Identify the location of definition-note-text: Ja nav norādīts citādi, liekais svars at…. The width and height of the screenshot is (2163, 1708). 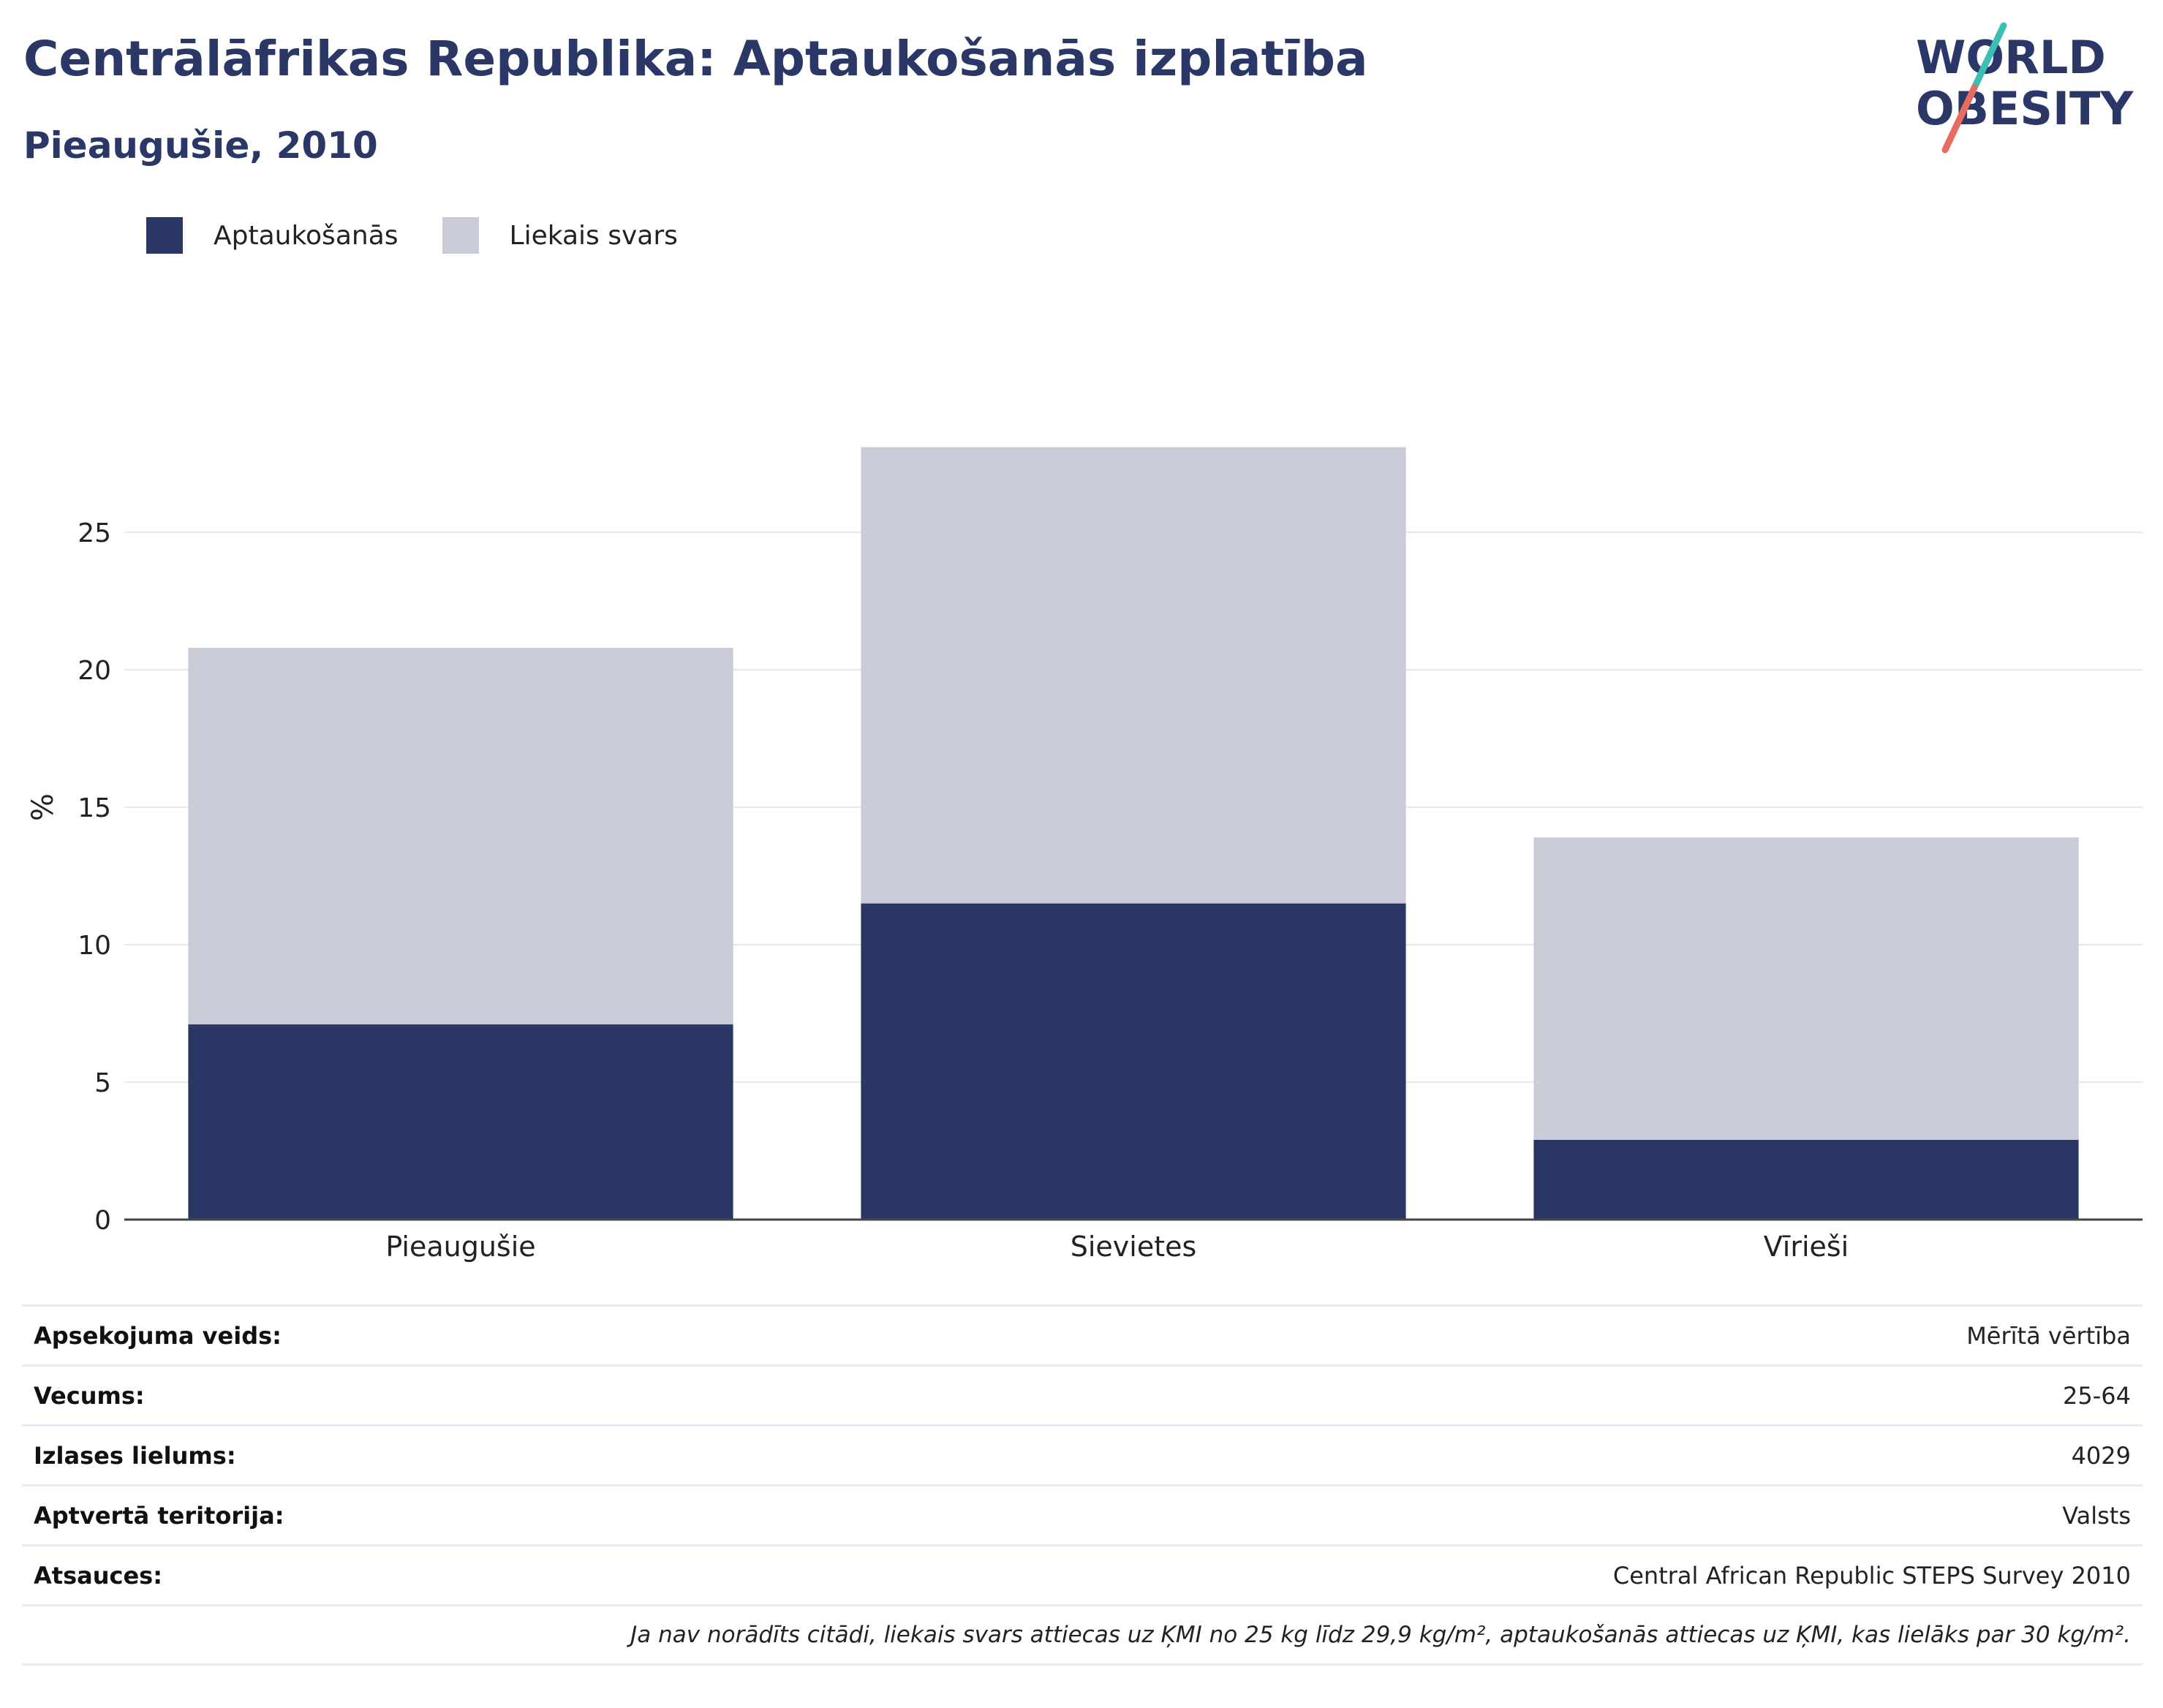
(1381, 1635).